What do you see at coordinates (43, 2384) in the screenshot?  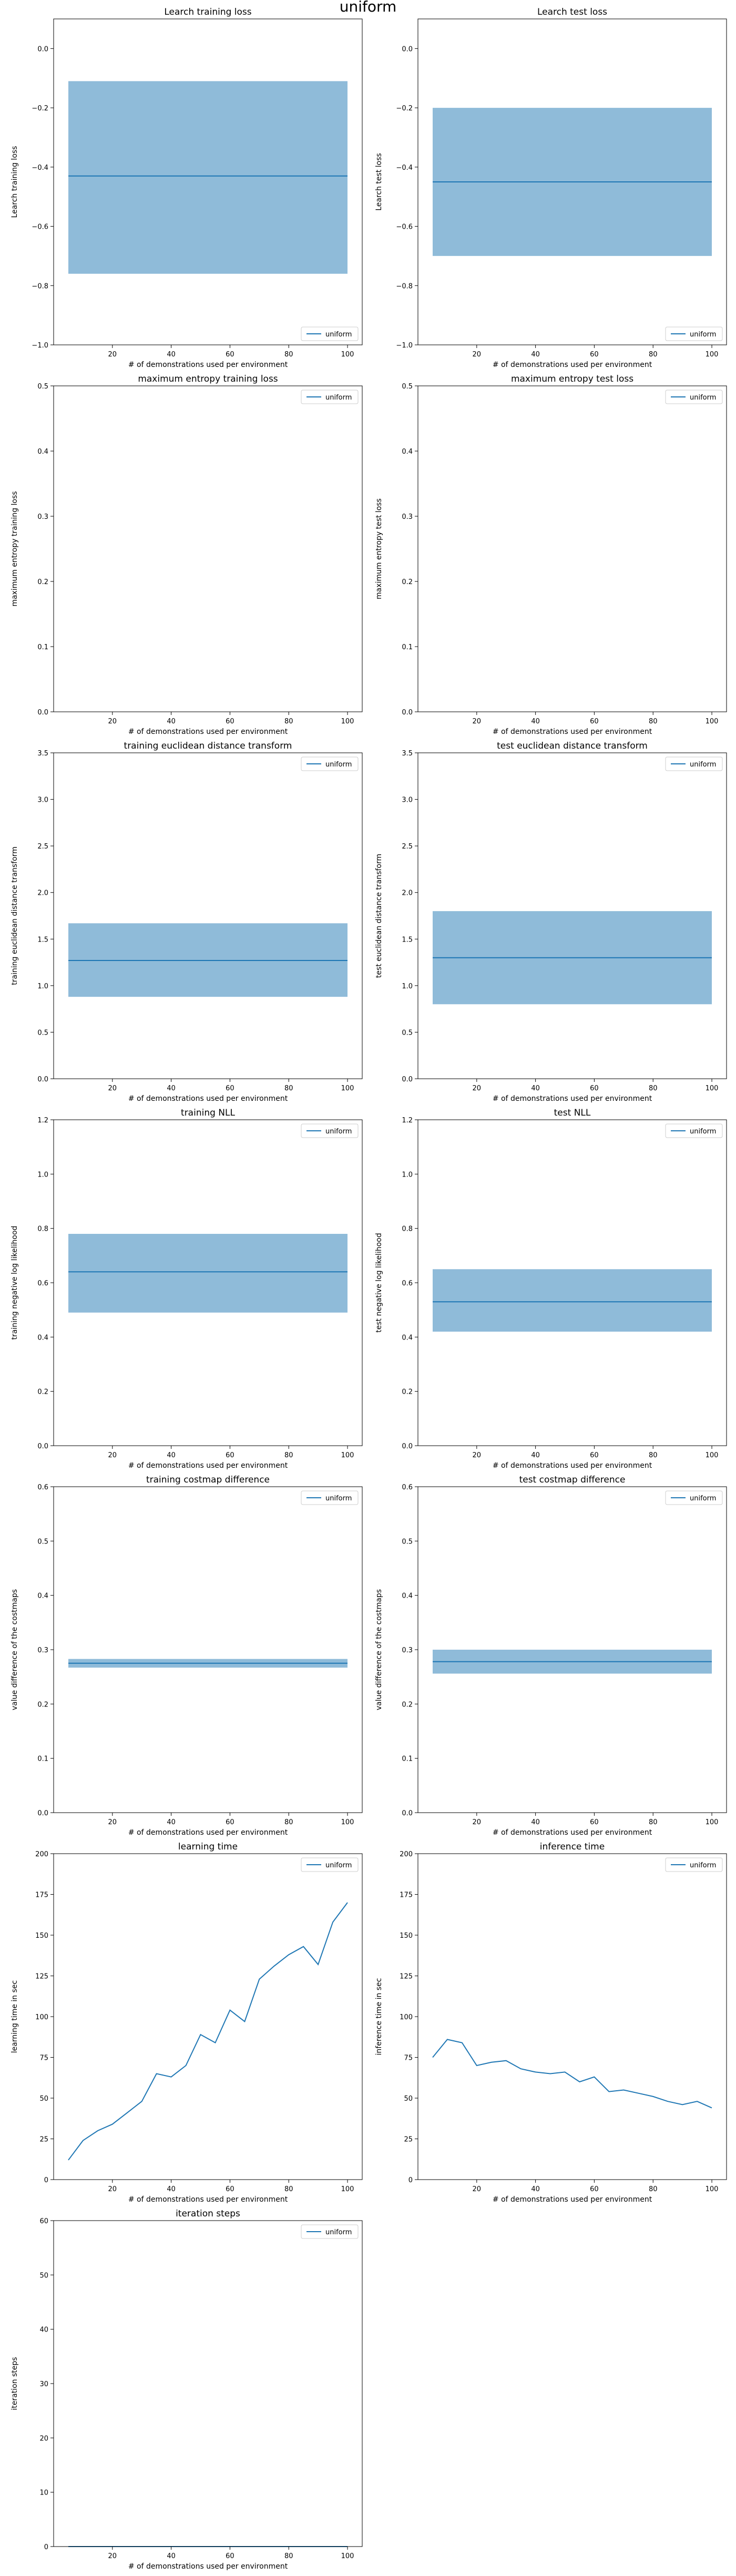 I see `y-tick-label: 30` at bounding box center [43, 2384].